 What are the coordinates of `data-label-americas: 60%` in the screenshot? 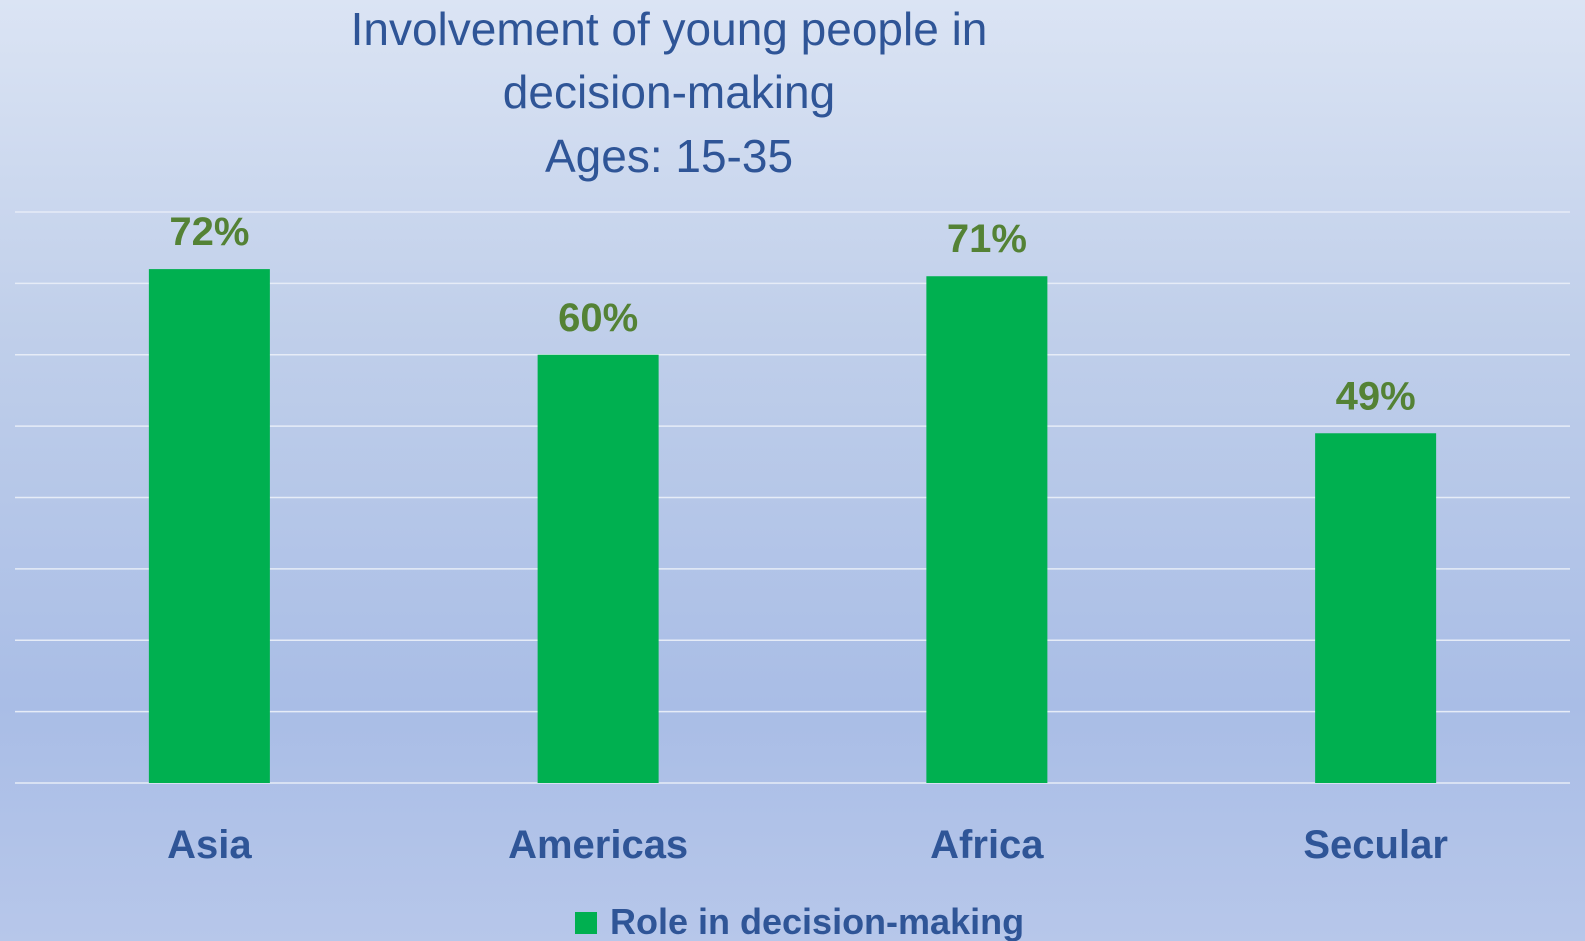 It's located at (598, 318).